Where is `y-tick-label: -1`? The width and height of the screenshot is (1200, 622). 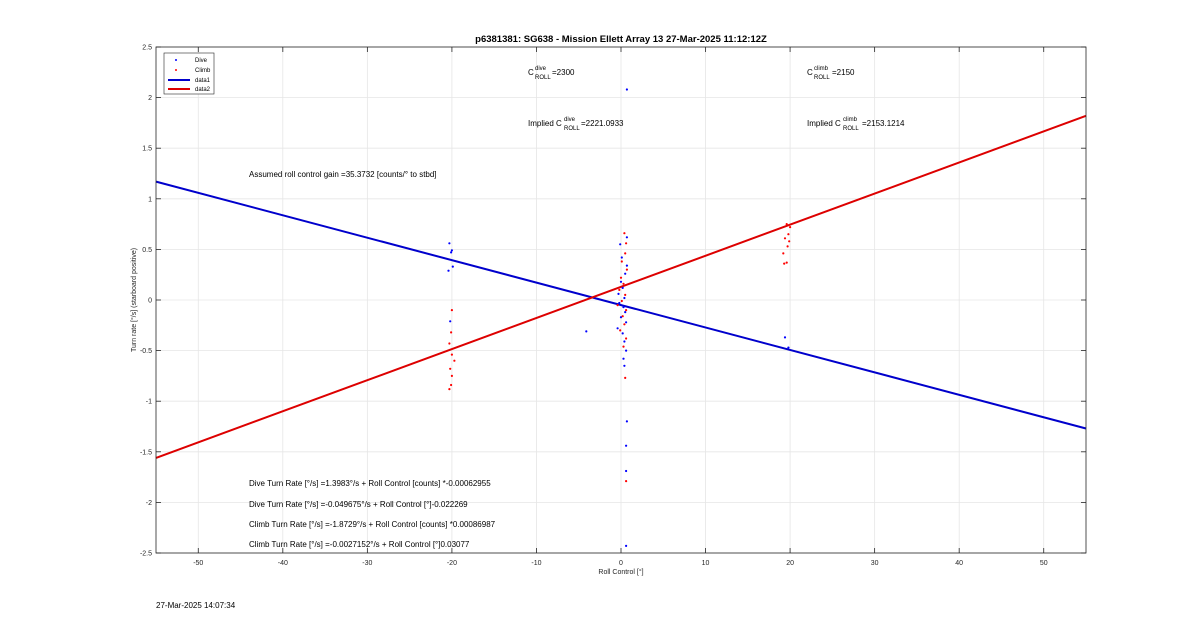 y-tick-label: -1 is located at coordinates (149, 402).